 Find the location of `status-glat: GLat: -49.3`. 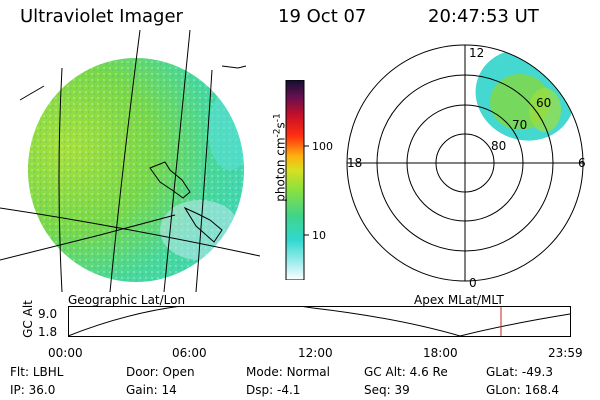

status-glat: GLat: -49.3 is located at coordinates (519, 372).